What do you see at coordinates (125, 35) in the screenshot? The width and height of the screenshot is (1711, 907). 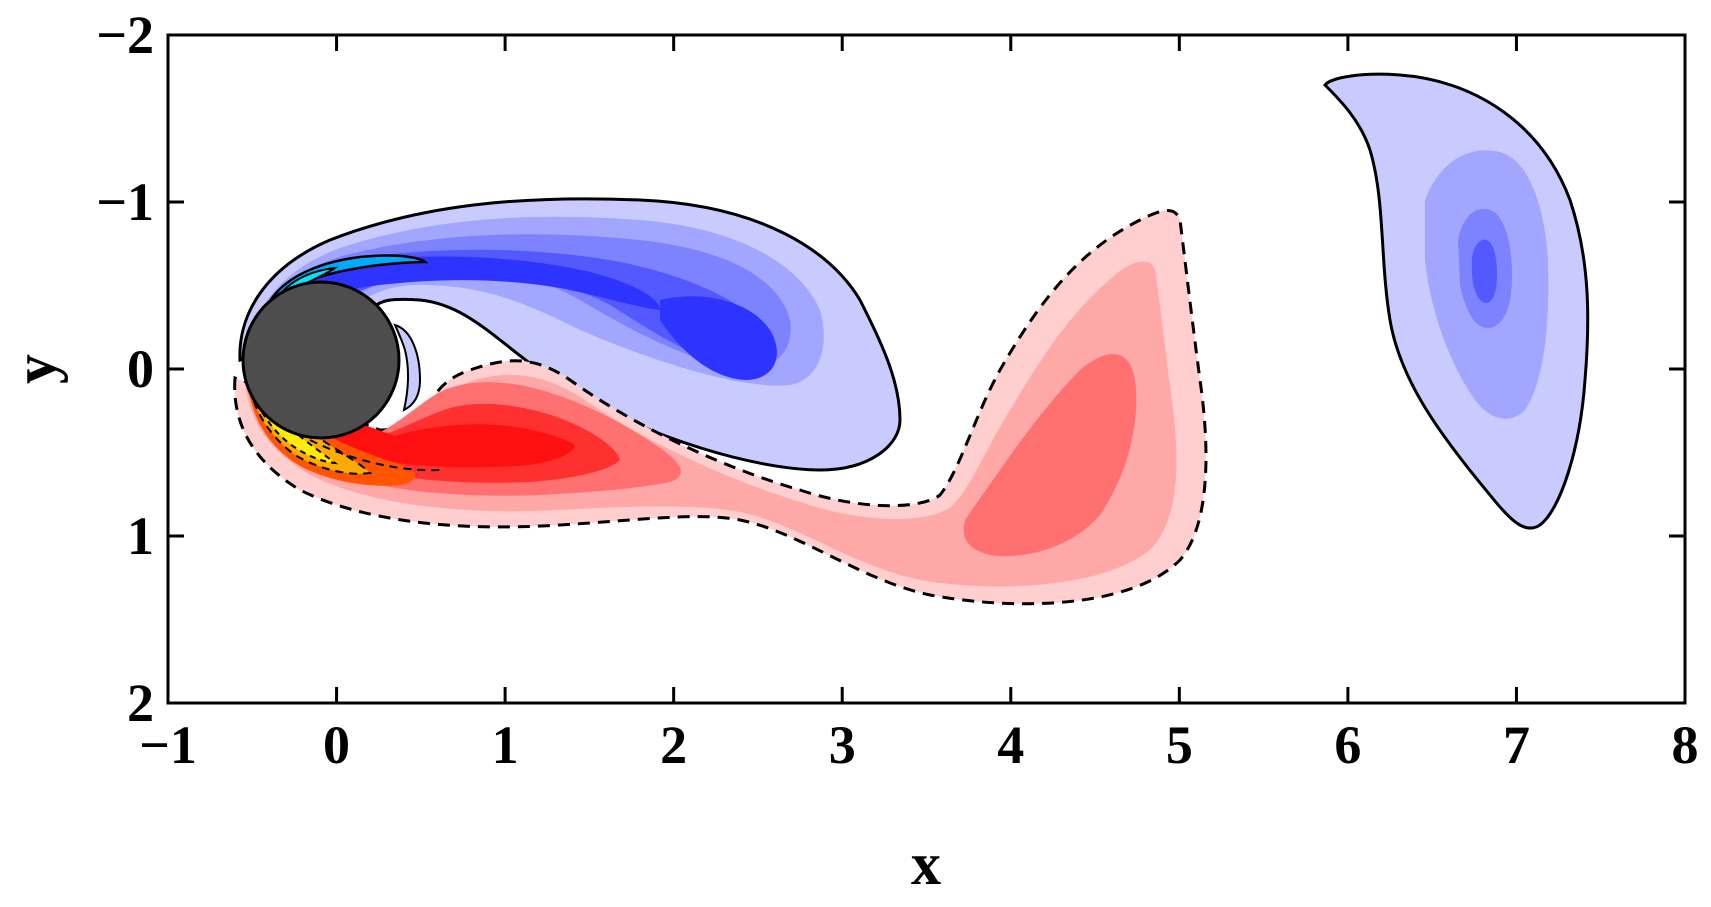 I see `y-tick-label: −2` at bounding box center [125, 35].